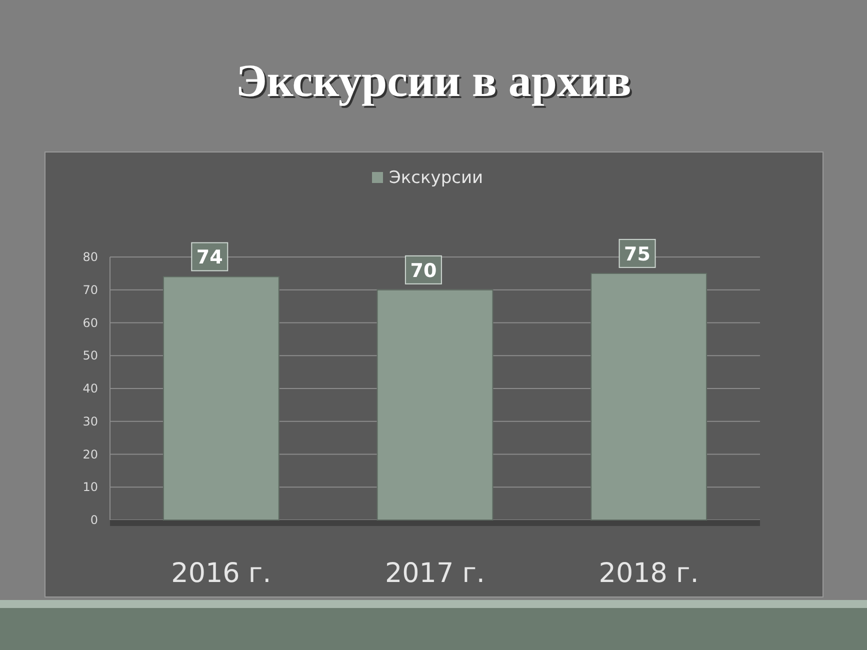  I want to click on y-tick-label: 60, so click(90, 323).